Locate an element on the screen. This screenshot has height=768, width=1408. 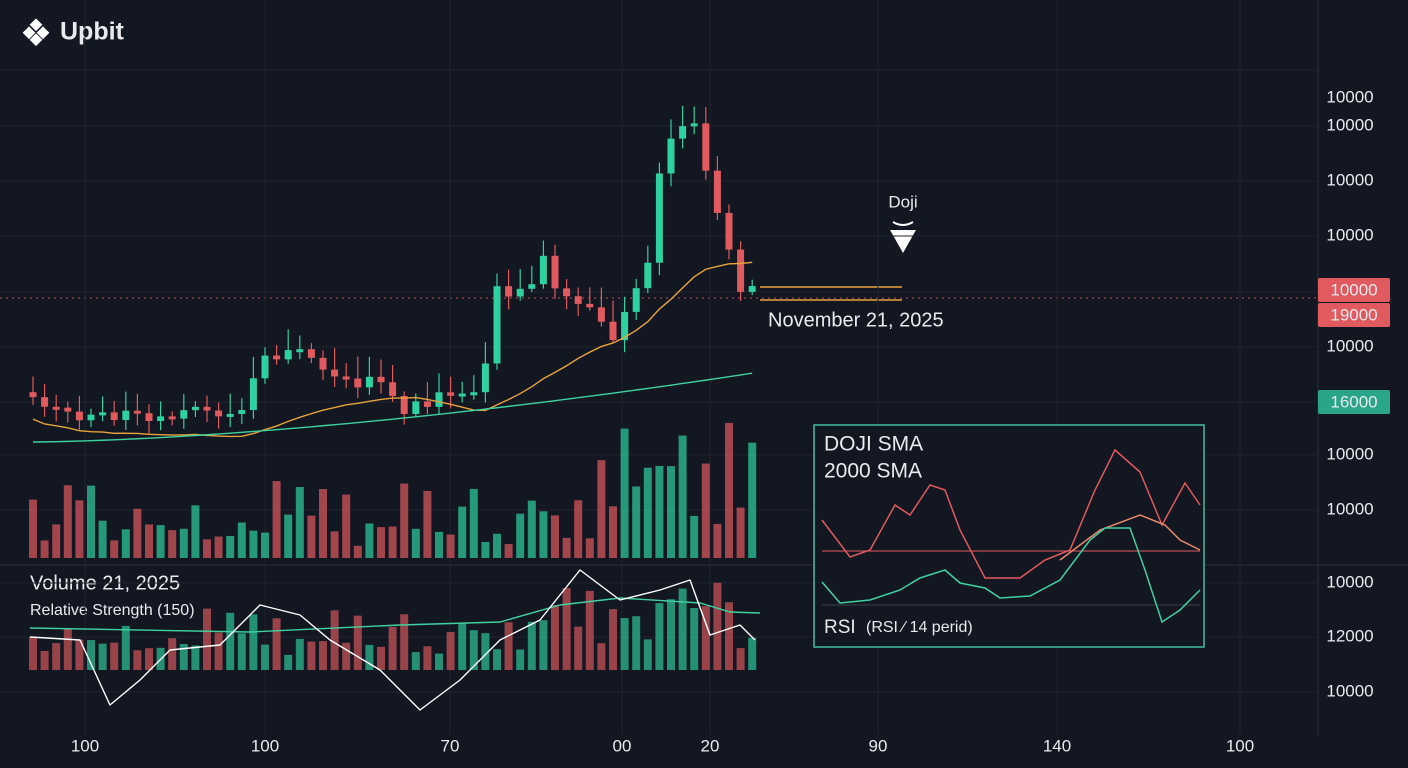
time-axis-label: 20 is located at coordinates (710, 745).